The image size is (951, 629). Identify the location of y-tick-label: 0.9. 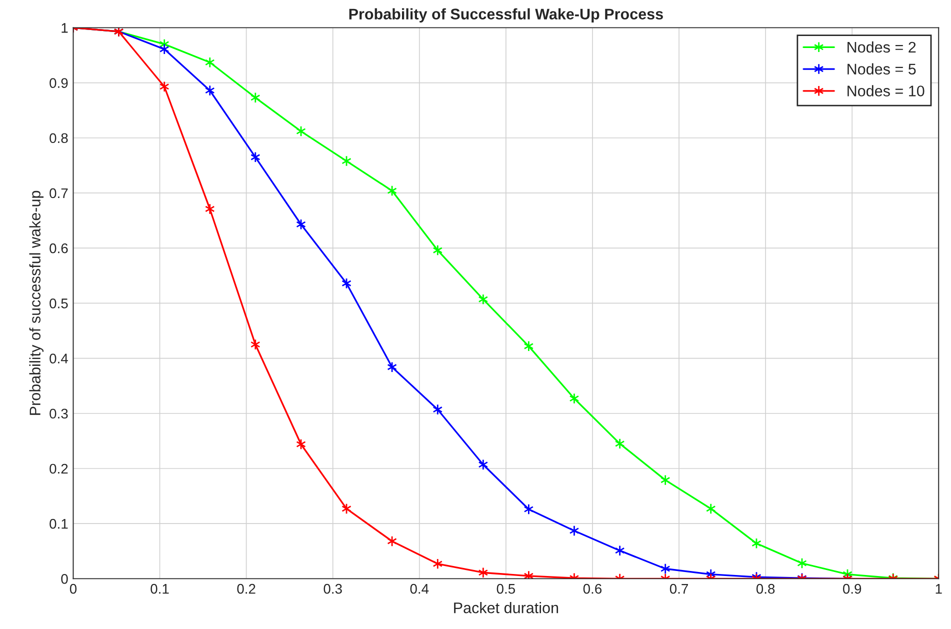
(59, 83).